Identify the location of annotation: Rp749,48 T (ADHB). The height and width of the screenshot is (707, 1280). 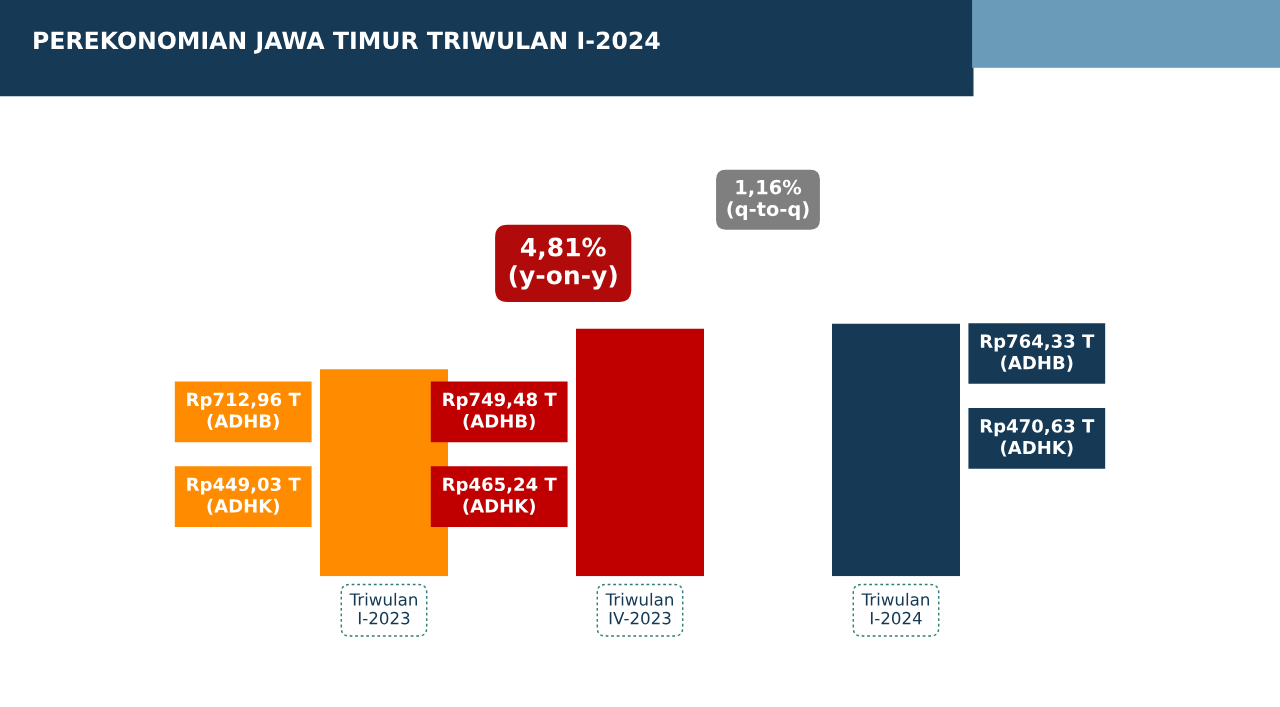
(500, 411).